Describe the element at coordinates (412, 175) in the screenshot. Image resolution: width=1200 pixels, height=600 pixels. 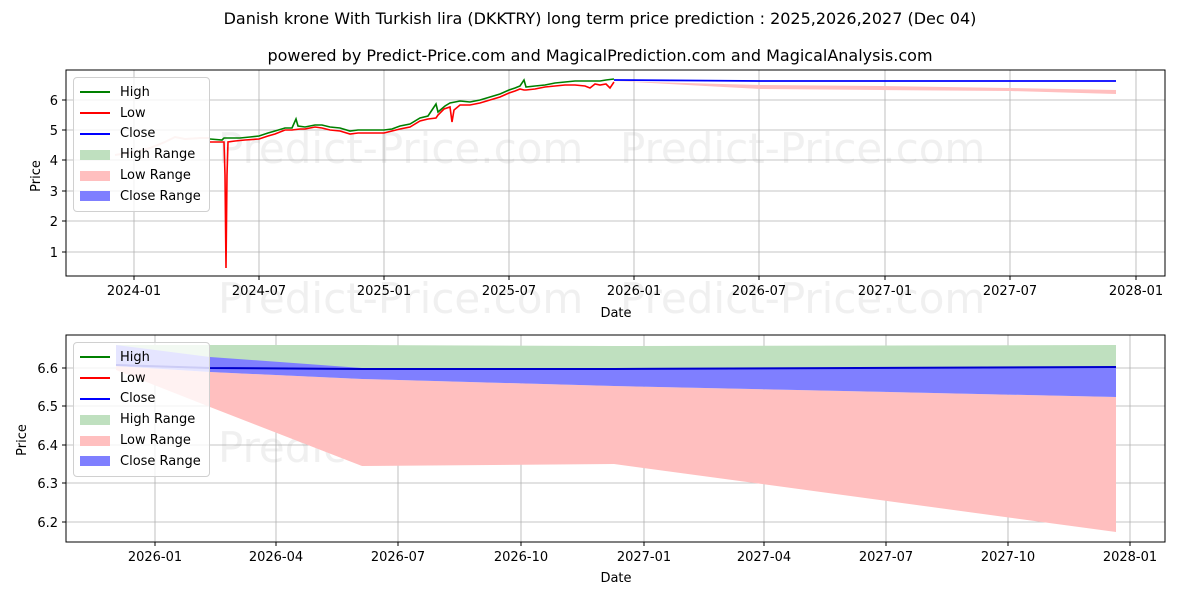
I see `low-line` at that location.